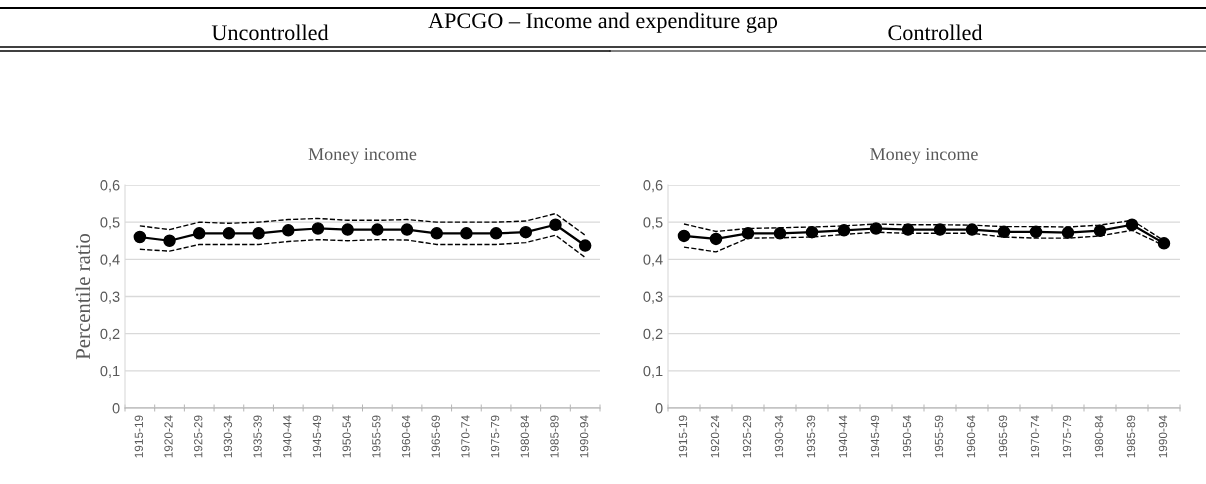 The height and width of the screenshot is (484, 1206). I want to click on chart-subtitle: Uncontrolled, so click(270, 32).